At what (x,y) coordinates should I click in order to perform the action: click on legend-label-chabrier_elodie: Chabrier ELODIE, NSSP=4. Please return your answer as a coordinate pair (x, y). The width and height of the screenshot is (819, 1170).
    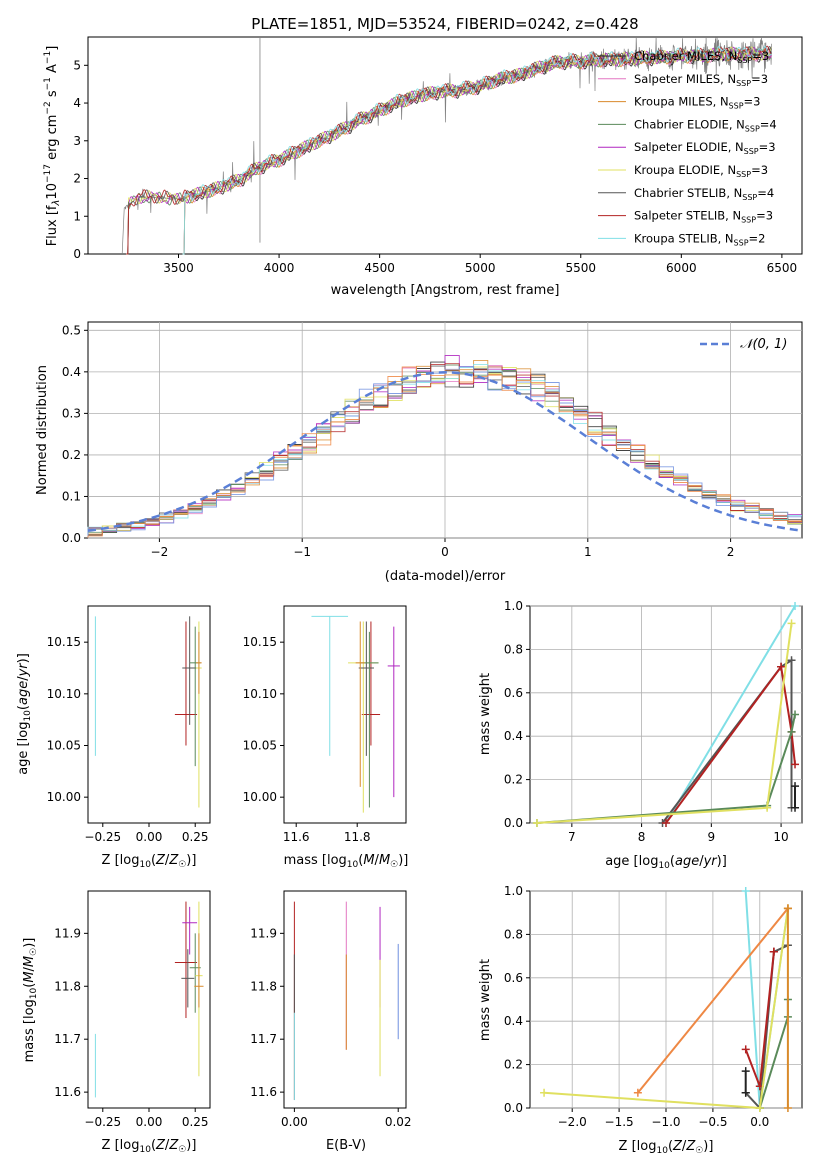
    Looking at the image, I should click on (705, 125).